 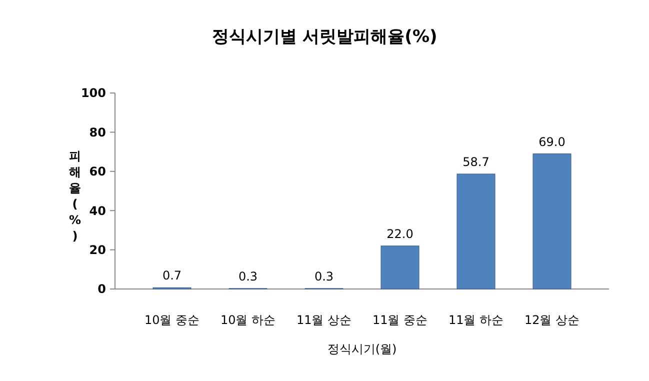 What do you see at coordinates (362, 349) in the screenshot?
I see `x-axis-title: 정식시기(월)` at bounding box center [362, 349].